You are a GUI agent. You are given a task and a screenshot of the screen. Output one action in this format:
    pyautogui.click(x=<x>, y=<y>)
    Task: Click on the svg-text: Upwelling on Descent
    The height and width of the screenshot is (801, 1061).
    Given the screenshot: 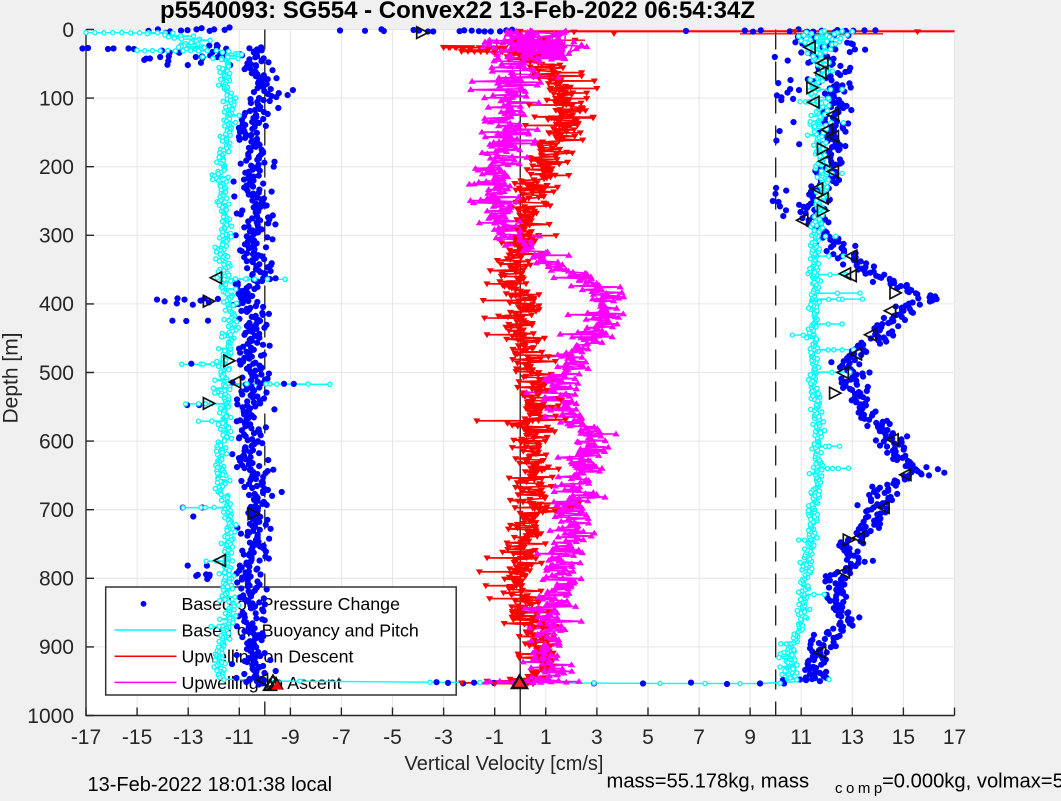 What is the action you would take?
    pyautogui.click(x=268, y=657)
    